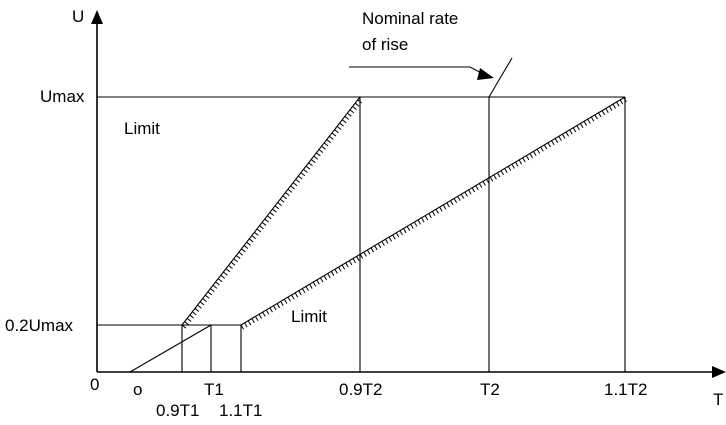 The width and height of the screenshot is (726, 425). What do you see at coordinates (240, 410) in the screenshot?
I see `tick-1.1t1: 1.1T1` at bounding box center [240, 410].